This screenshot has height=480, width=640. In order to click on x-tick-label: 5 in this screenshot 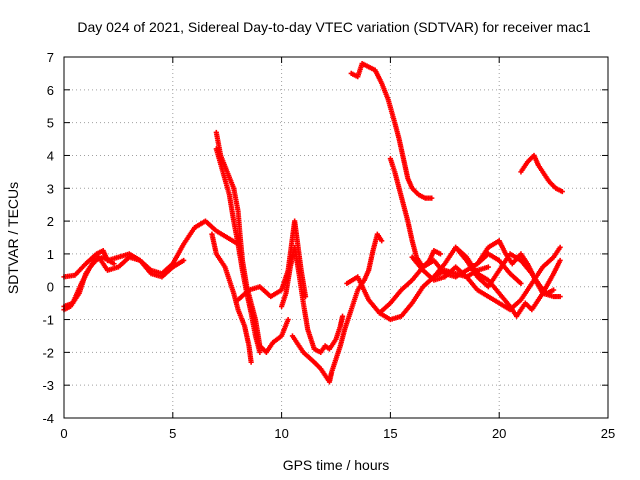, I will do `click(172, 433)`.